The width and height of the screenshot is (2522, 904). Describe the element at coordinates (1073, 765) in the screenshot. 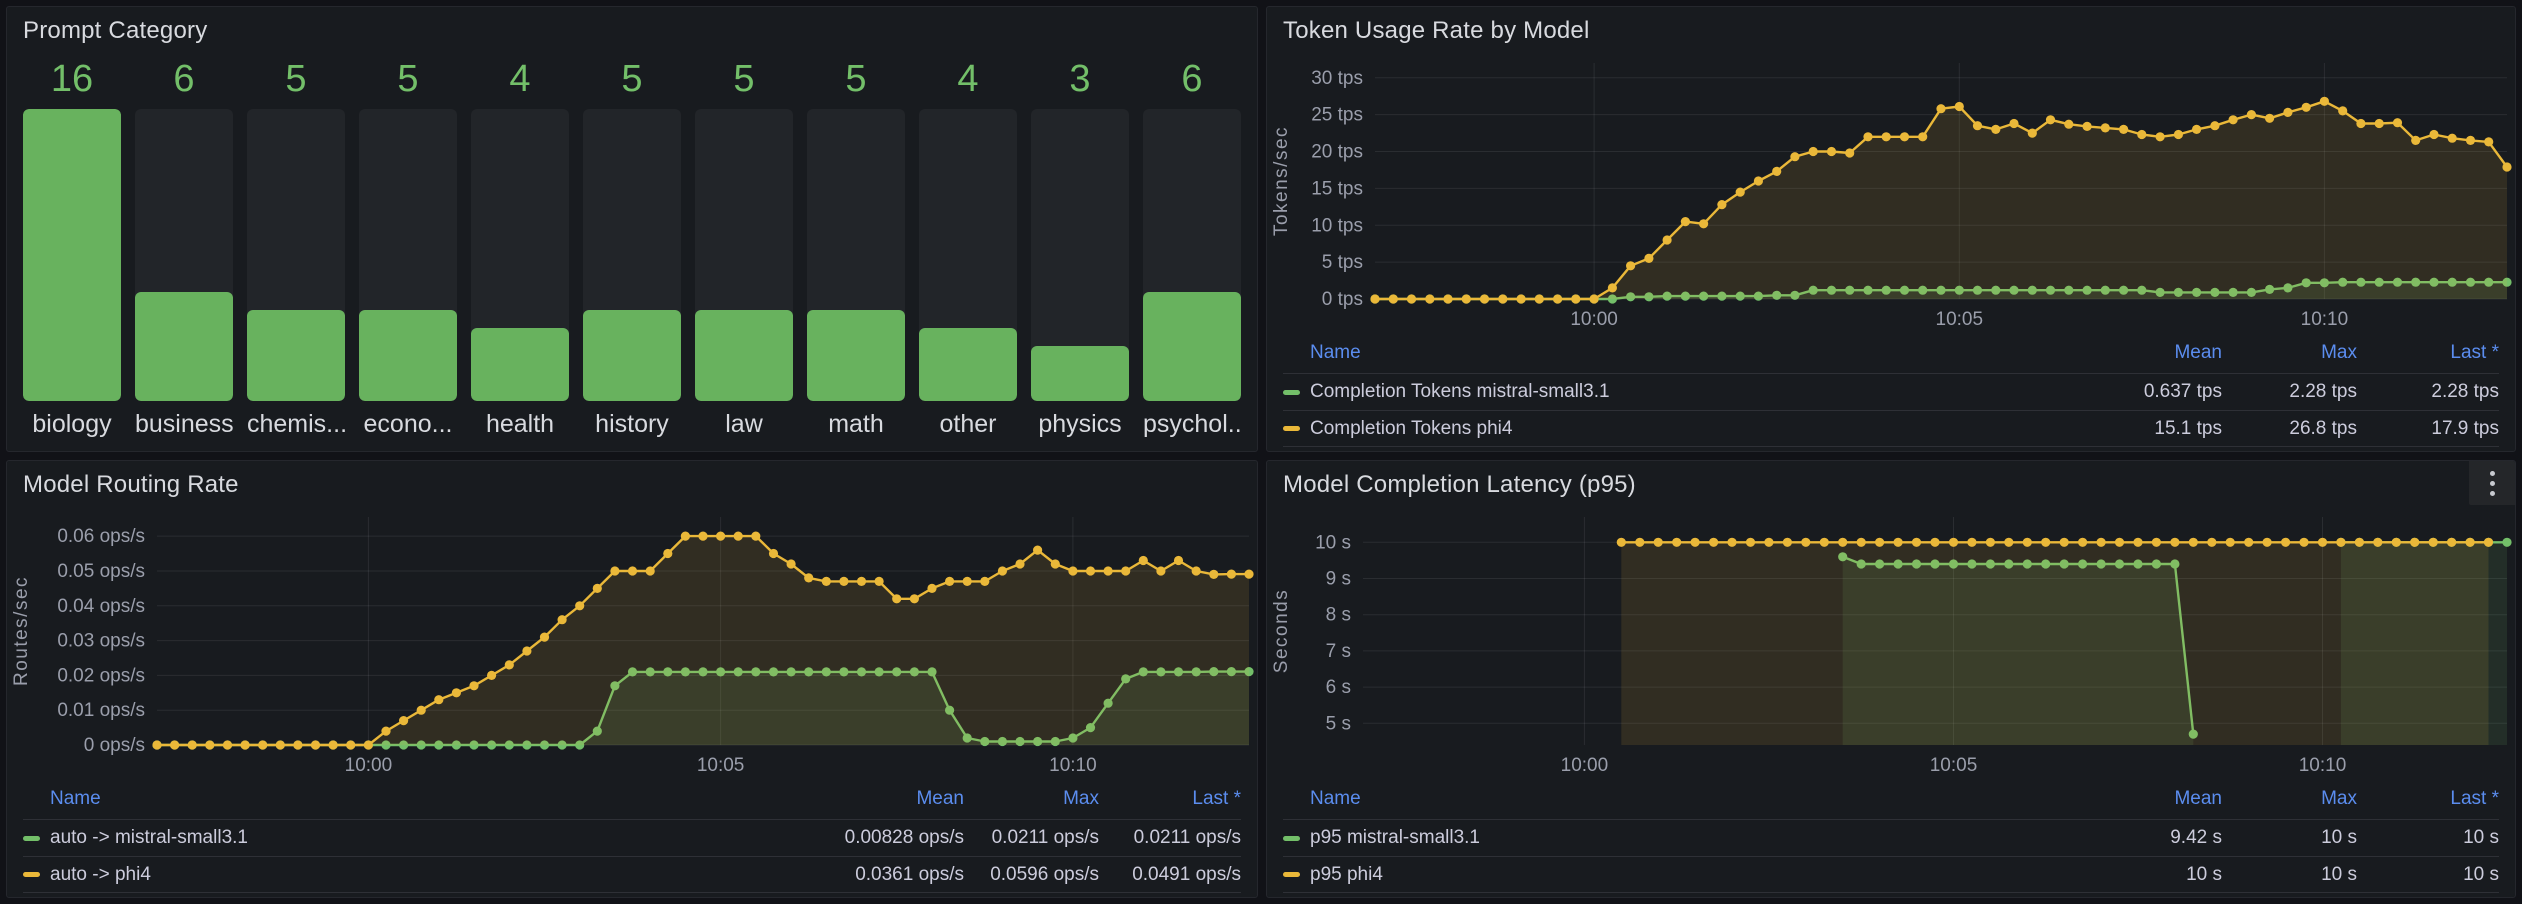

I see `x-axis-tick-label: 10:10` at that location.